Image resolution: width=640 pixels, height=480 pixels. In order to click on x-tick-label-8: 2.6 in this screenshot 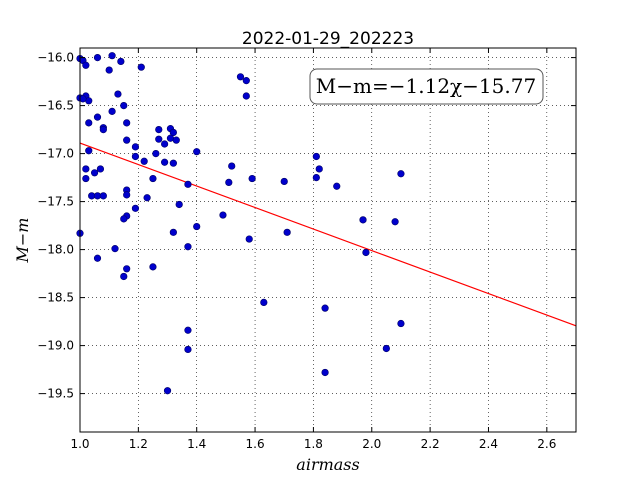, I will do `click(546, 444)`.